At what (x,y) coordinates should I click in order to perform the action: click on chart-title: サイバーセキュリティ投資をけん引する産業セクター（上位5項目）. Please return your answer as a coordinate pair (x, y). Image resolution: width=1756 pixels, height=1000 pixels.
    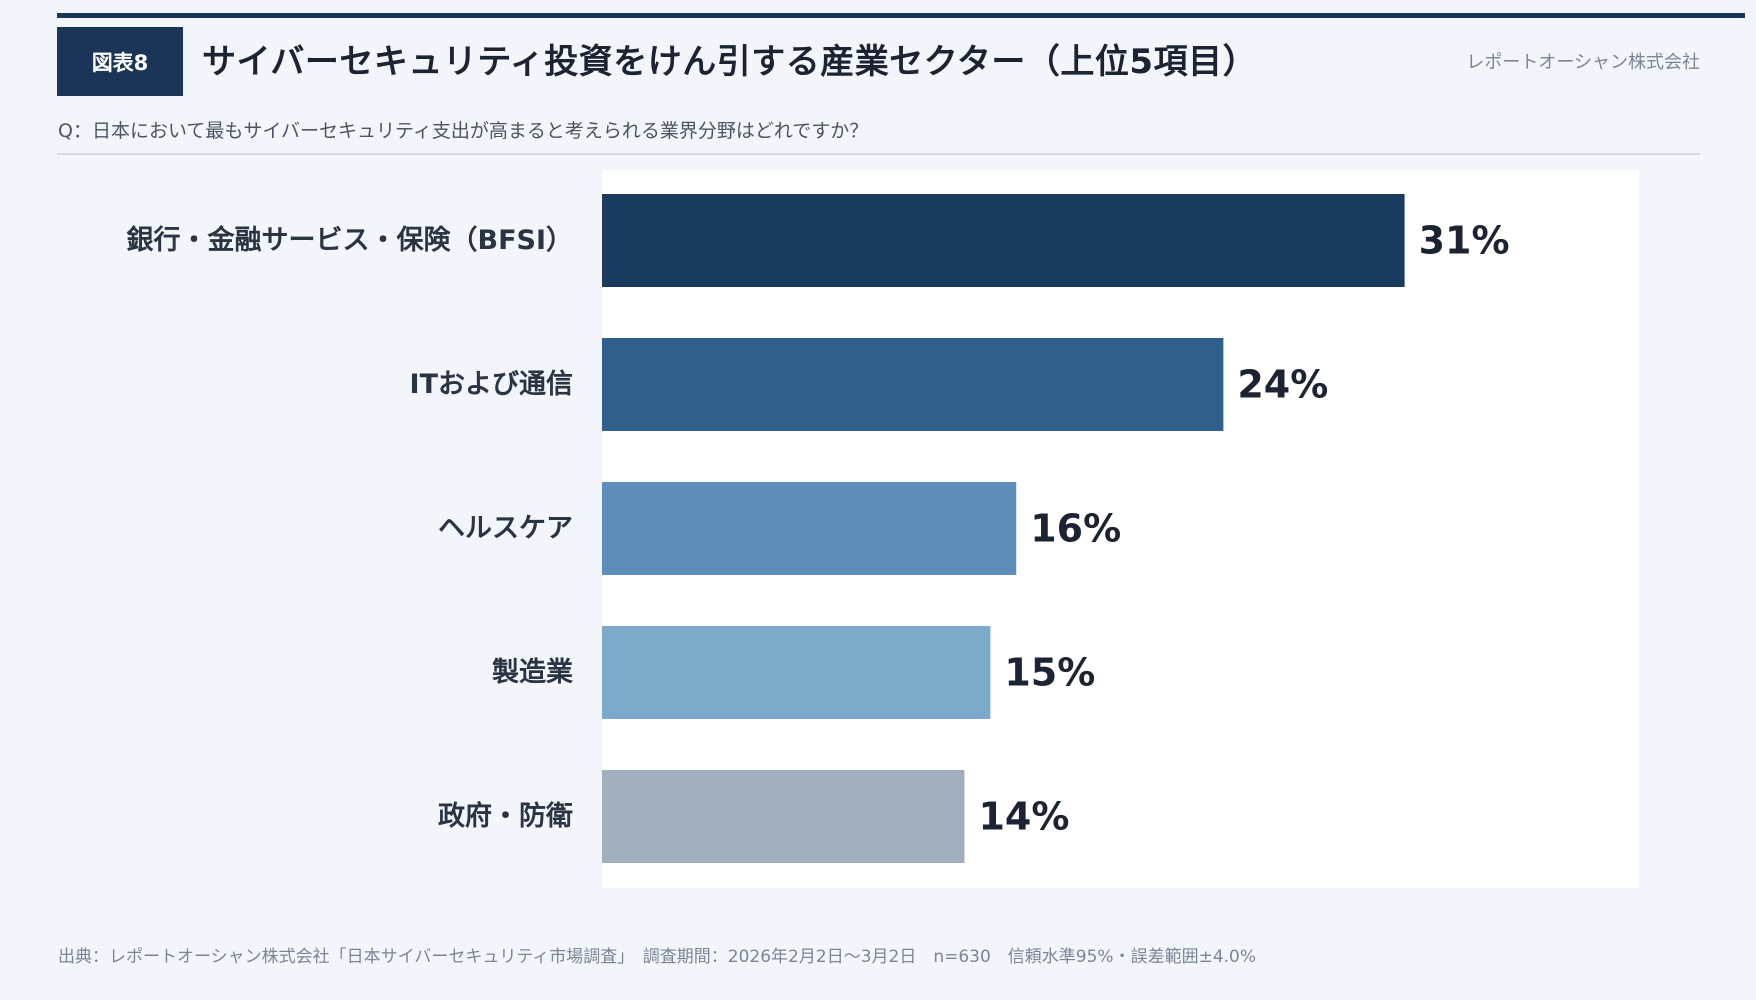
    Looking at the image, I should click on (730, 62).